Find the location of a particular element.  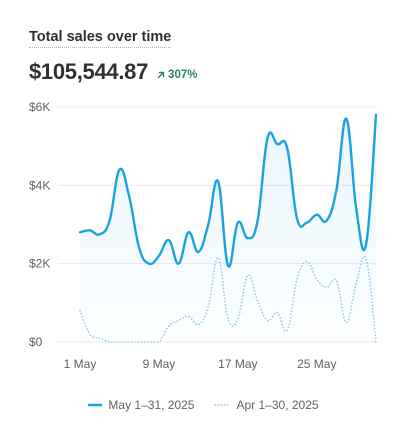

x-tick-label: 9 May is located at coordinates (159, 364).